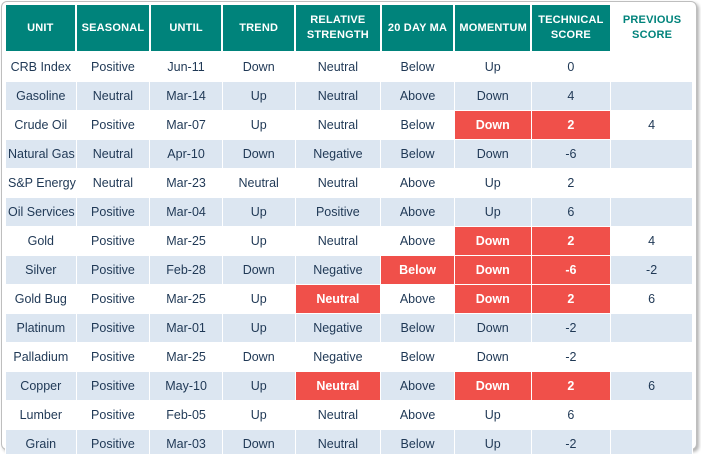 Image resolution: width=701 pixels, height=454 pixels. I want to click on table-row: Copper Positive May-10 Up Neutral Above Down 2 6, so click(349, 386).